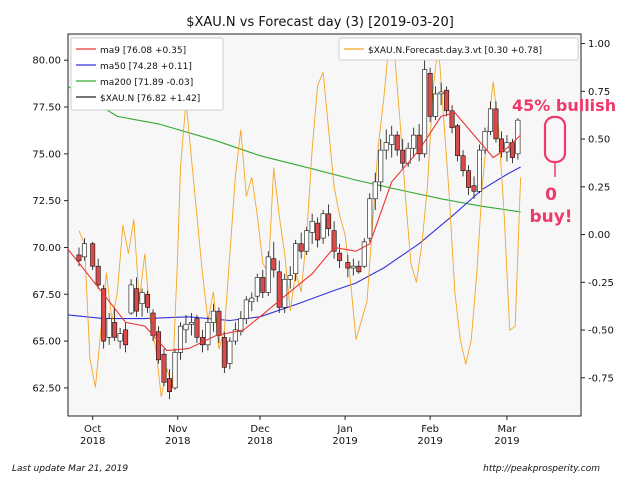 The height and width of the screenshot is (480, 640). Describe the element at coordinates (150, 99) in the screenshot. I see `legend-xau: $XAU.N [76.82 +1.42]` at that location.